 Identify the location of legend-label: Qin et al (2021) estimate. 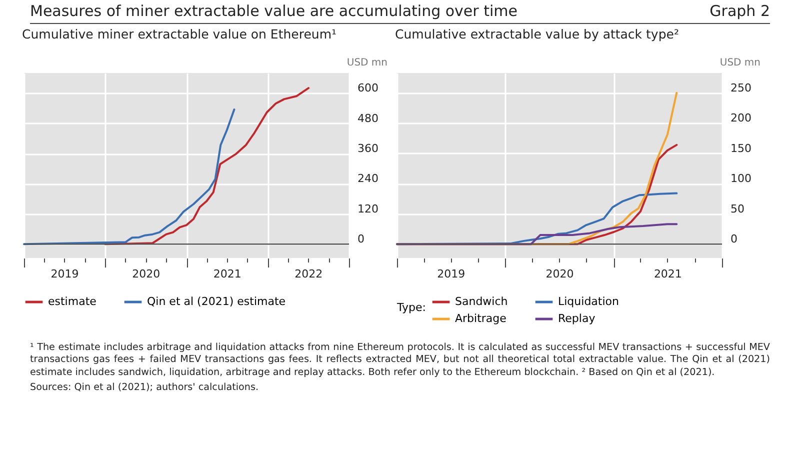
(216, 301).